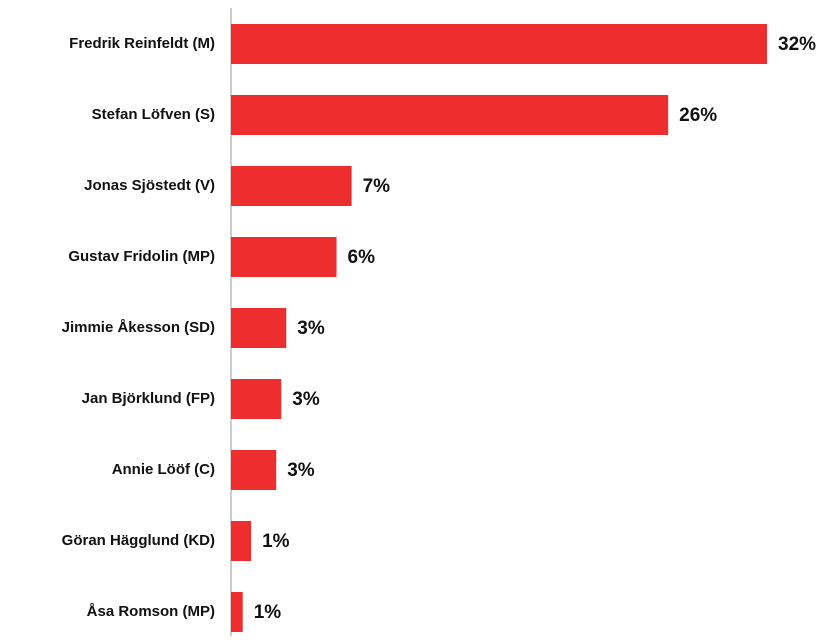 This screenshot has height=640, width=826. What do you see at coordinates (797, 44) in the screenshot?
I see `value-label: 32%` at bounding box center [797, 44].